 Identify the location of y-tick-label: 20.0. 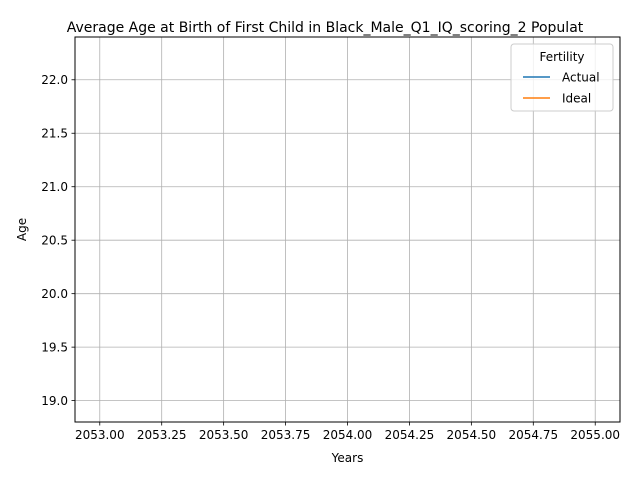
(54, 294).